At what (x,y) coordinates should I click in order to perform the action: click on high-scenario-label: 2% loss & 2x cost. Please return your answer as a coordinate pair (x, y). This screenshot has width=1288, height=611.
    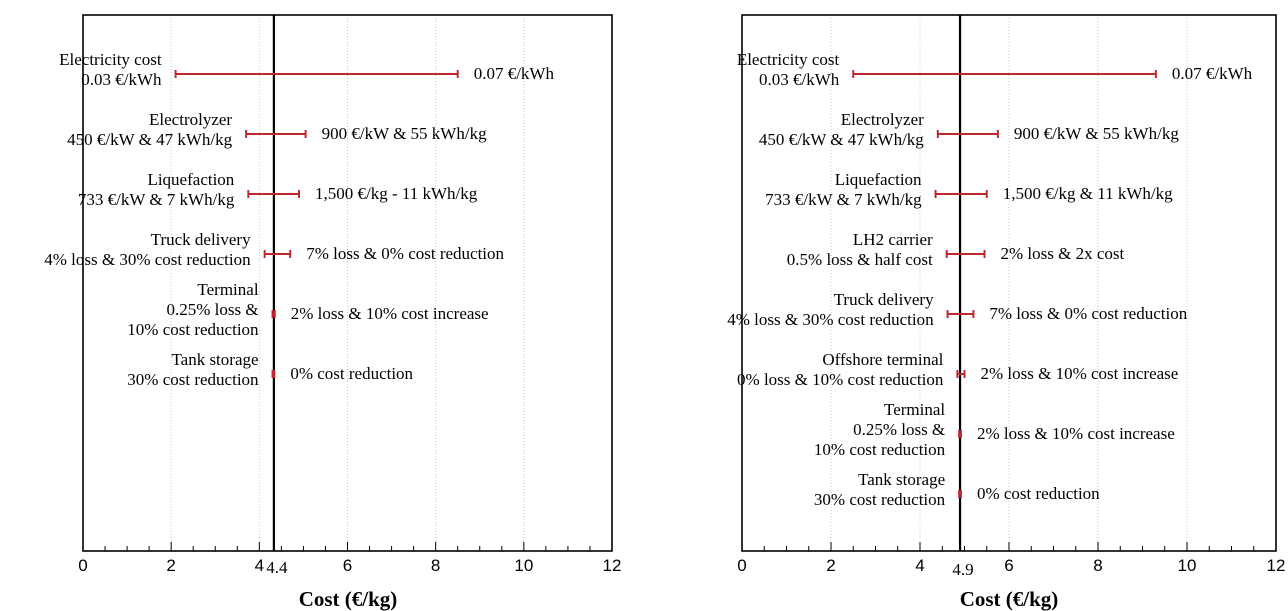
    Looking at the image, I should click on (1063, 253).